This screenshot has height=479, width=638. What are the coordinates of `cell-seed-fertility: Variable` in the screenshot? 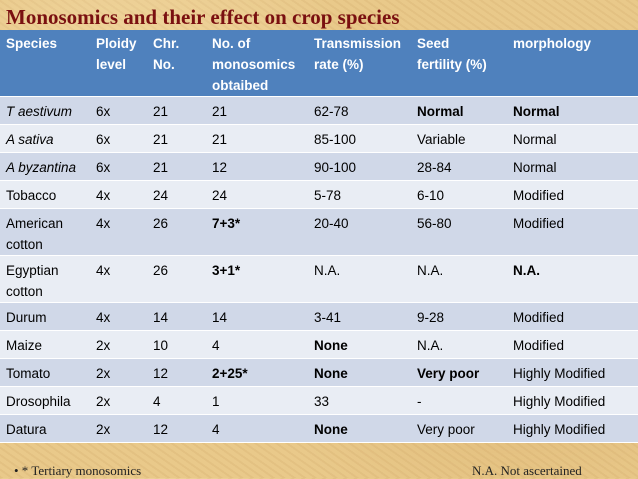 It's located at (459, 138).